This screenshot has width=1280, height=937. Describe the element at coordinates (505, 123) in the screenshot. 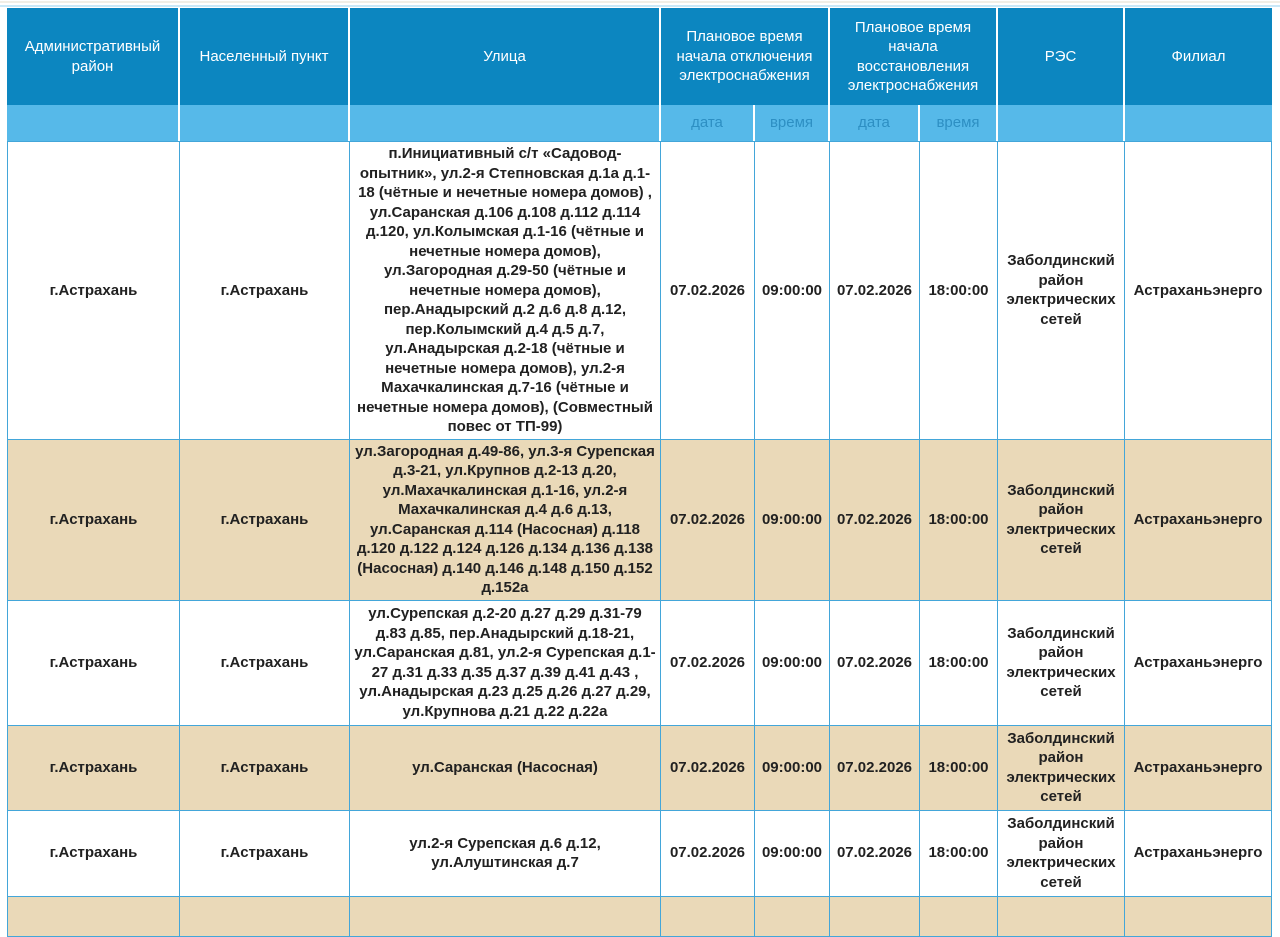

I see `subheader-blank-street` at that location.